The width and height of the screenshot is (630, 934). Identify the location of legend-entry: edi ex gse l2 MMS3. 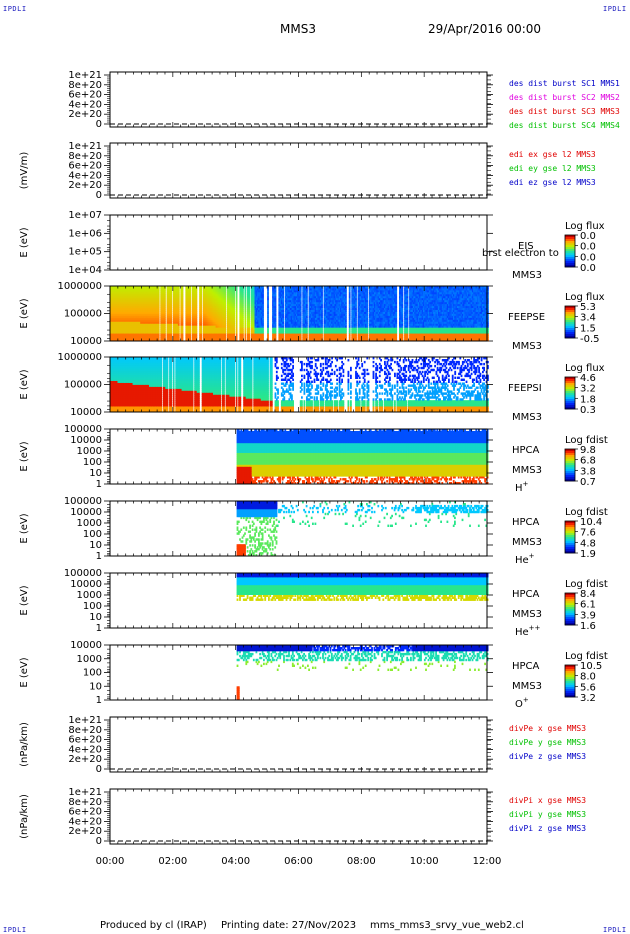
(552, 154).